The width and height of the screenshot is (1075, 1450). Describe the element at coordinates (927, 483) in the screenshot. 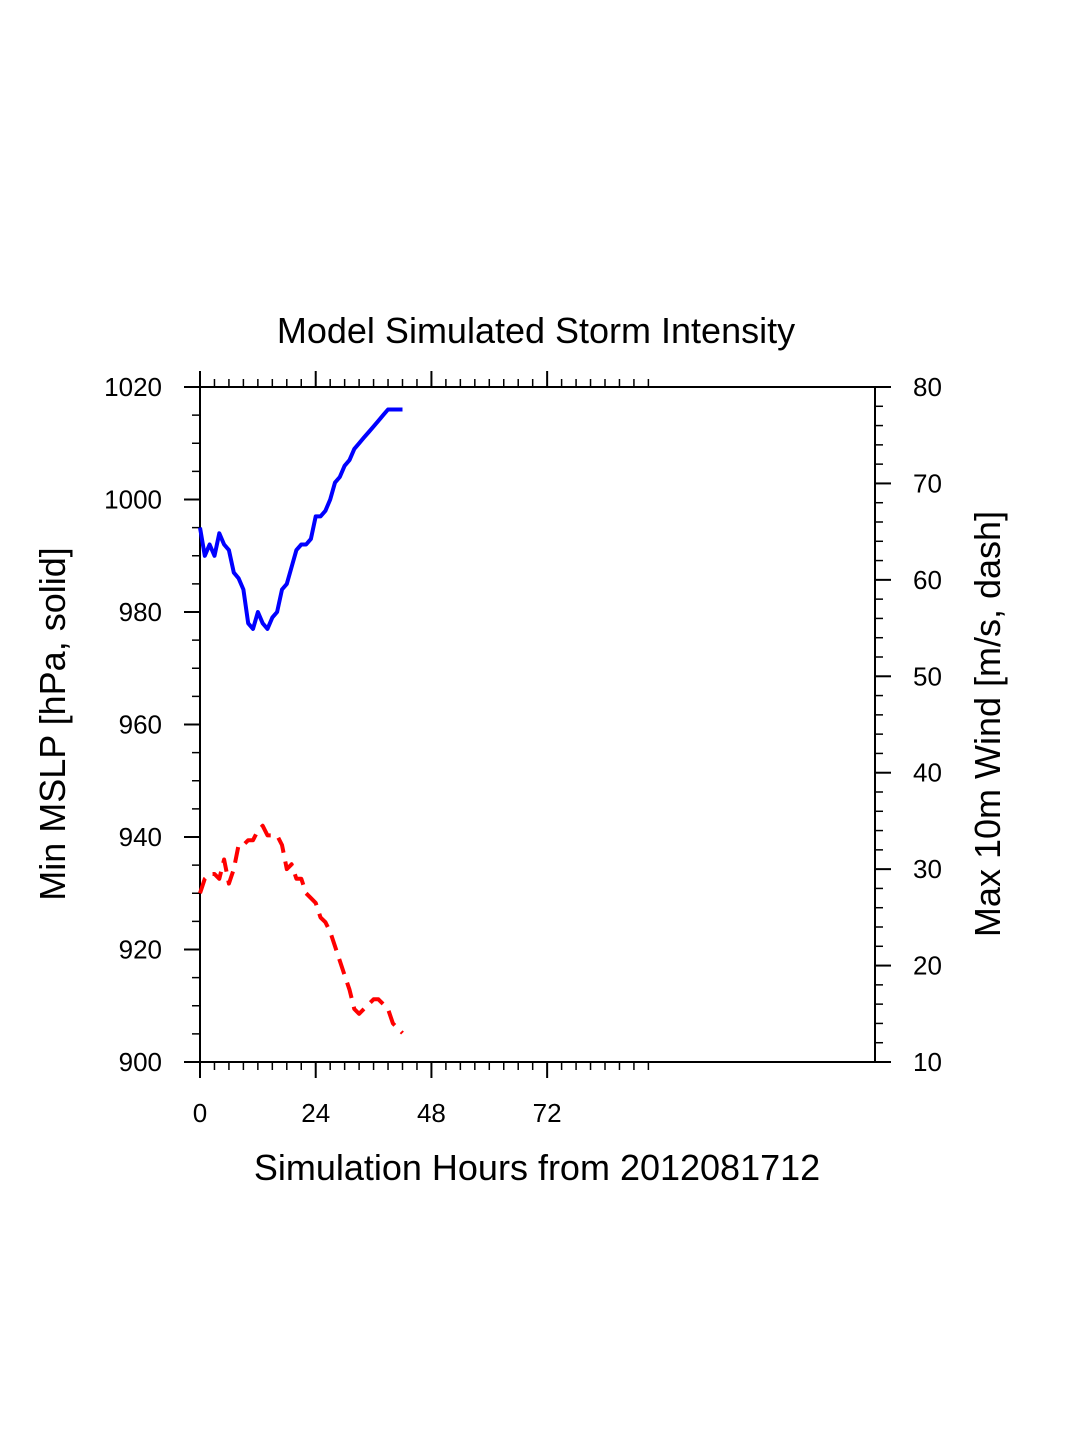

I see `y-right-tick-label: 70` at that location.